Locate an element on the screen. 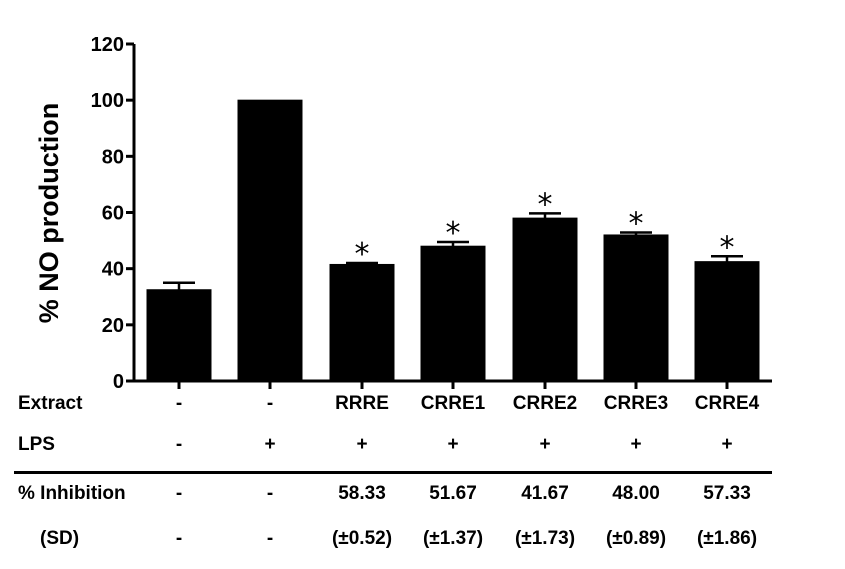 The width and height of the screenshot is (845, 569). row-label-lps: LPS is located at coordinates (36, 444).